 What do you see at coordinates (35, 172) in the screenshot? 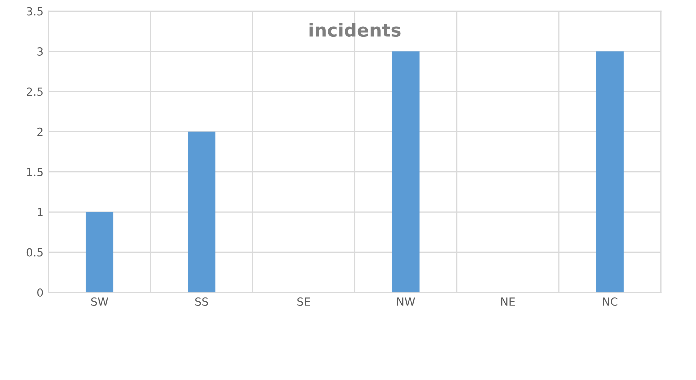
I see `y-tick-label: 1.5` at bounding box center [35, 172].